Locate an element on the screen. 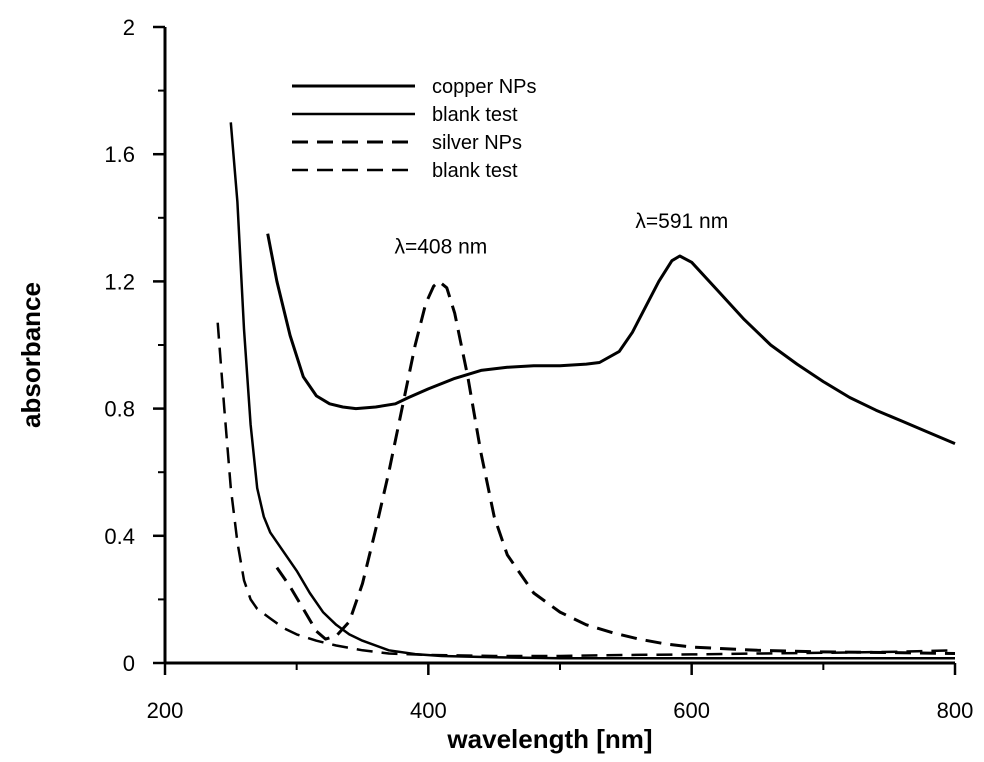  x-tick-label: 800 is located at coordinates (955, 710).